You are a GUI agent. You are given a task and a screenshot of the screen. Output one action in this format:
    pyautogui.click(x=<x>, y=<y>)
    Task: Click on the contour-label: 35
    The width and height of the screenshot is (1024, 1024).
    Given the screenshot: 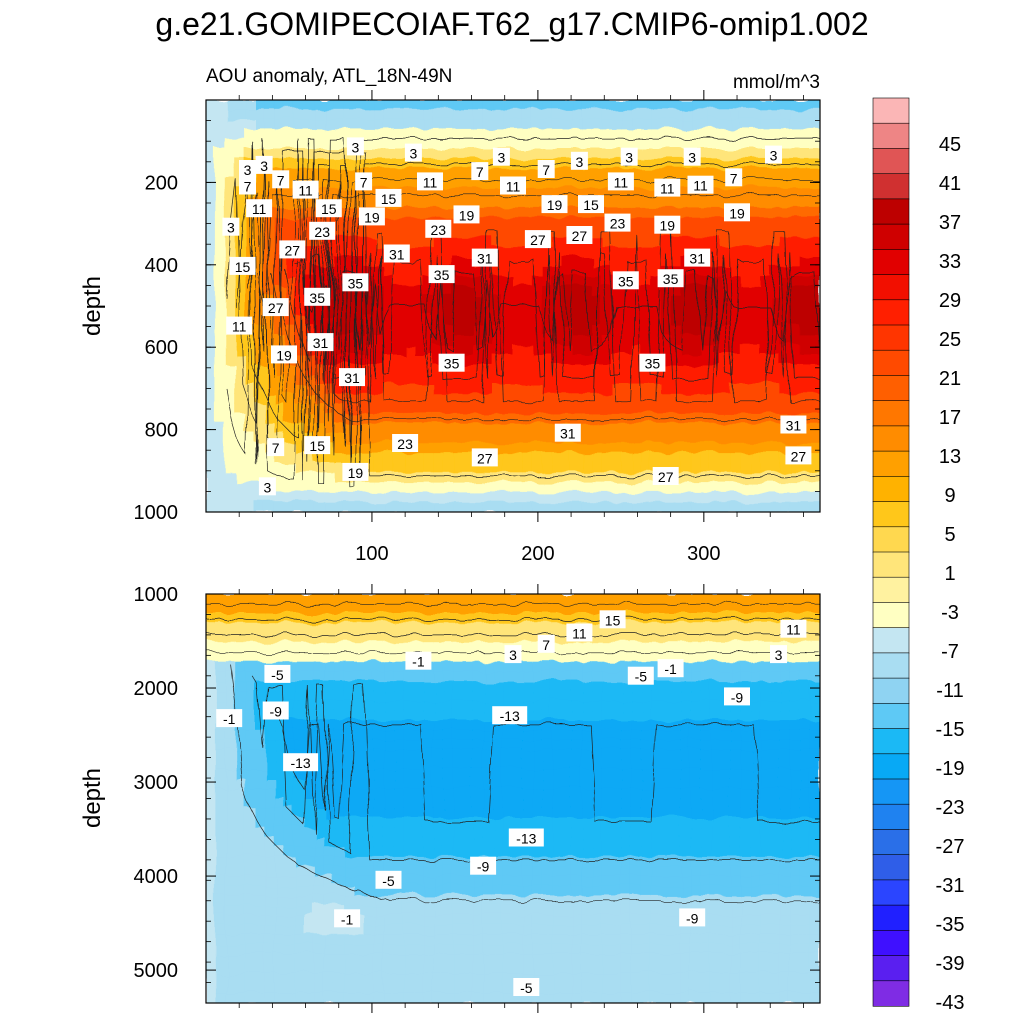 What is the action you would take?
    pyautogui.click(x=670, y=278)
    